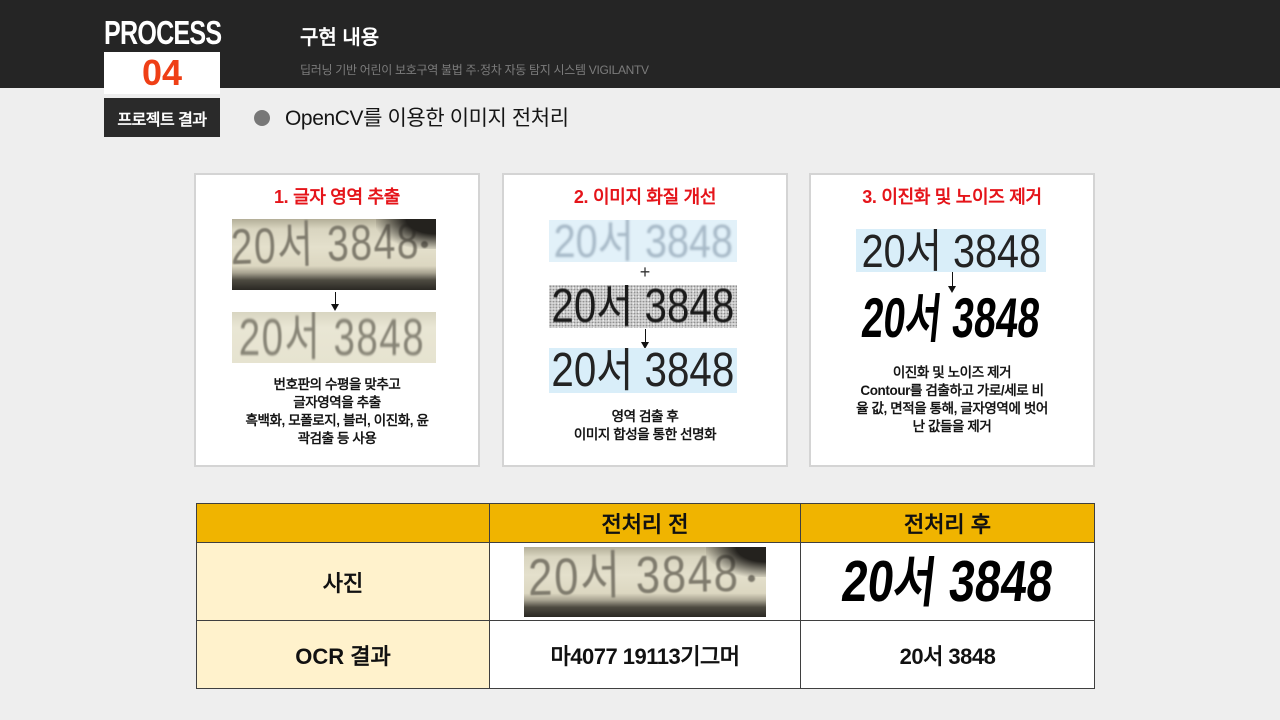 Image resolution: width=1280 pixels, height=720 pixels. I want to click on bullet-icon, so click(262, 118).